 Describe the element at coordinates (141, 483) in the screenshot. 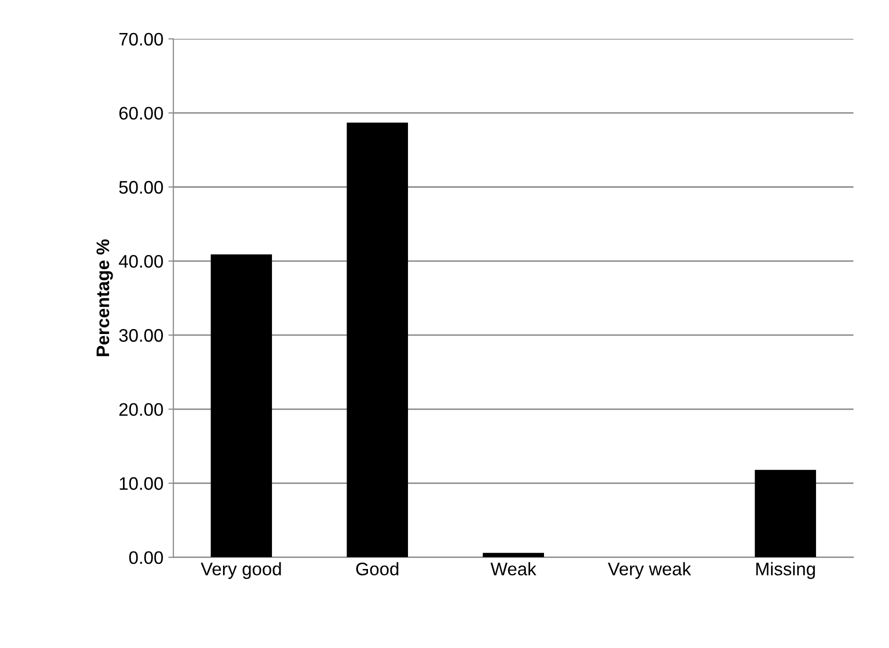

I see `y-tick-label: 10.00` at that location.